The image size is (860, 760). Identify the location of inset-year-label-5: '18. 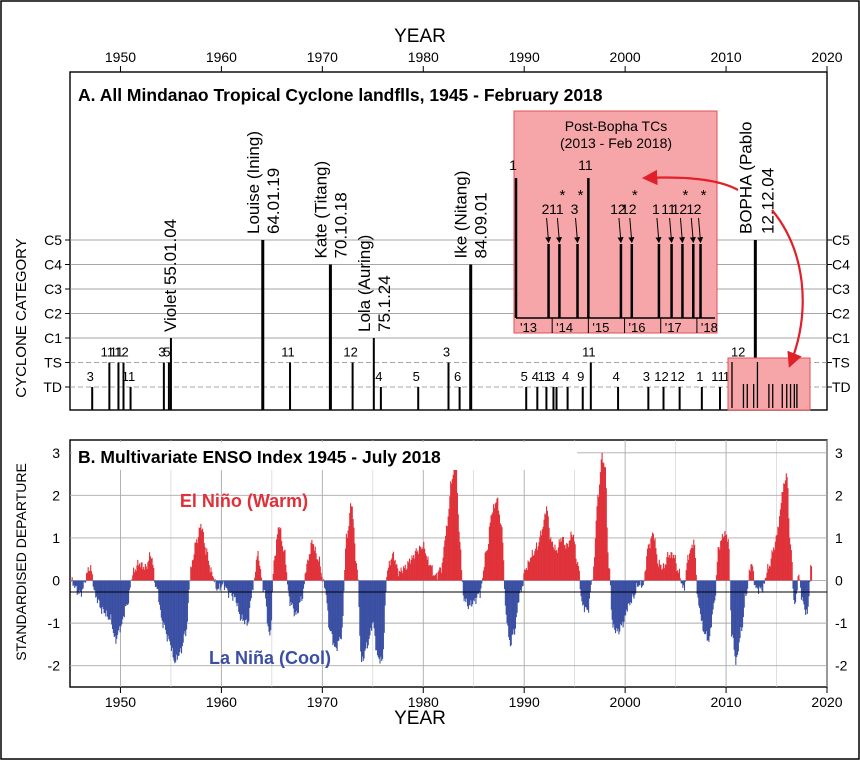
(709, 327).